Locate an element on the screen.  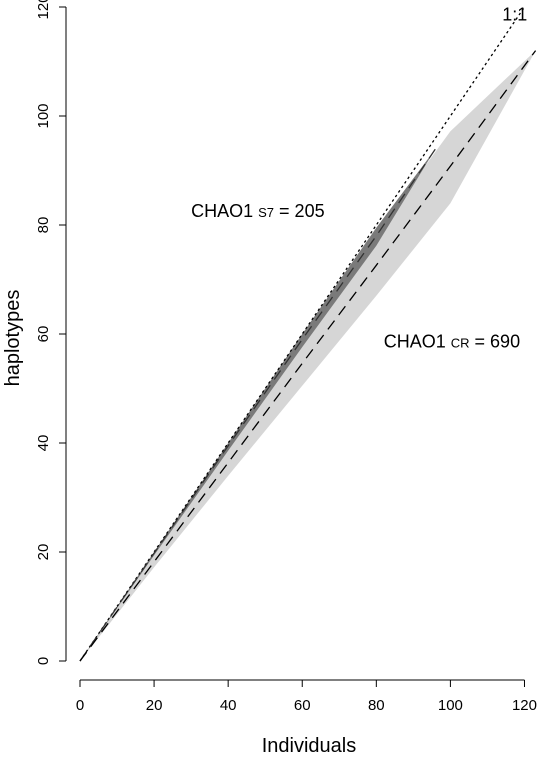
x-tick-label: 0 is located at coordinates (80, 705).